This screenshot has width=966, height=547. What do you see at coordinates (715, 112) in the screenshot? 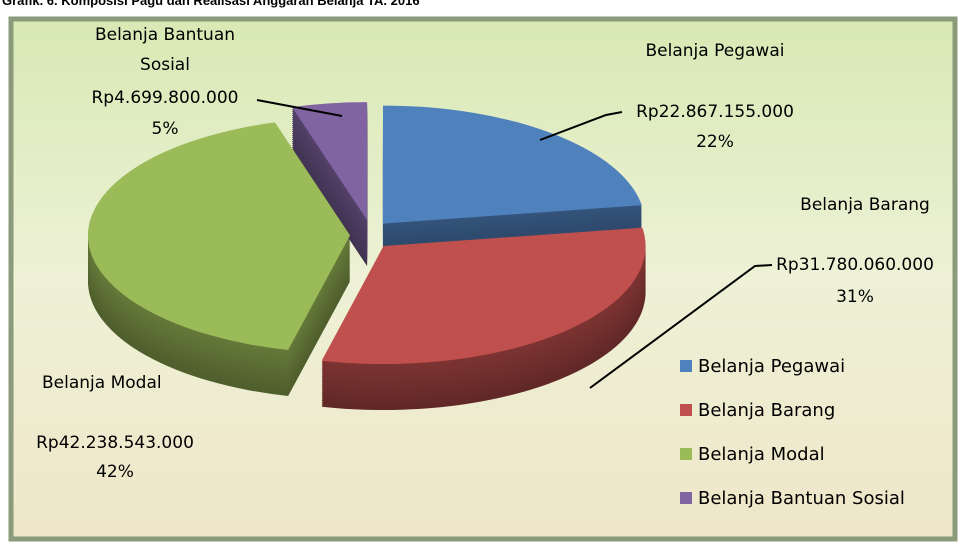
I see `value-label: Rp22.867.155.000` at bounding box center [715, 112].